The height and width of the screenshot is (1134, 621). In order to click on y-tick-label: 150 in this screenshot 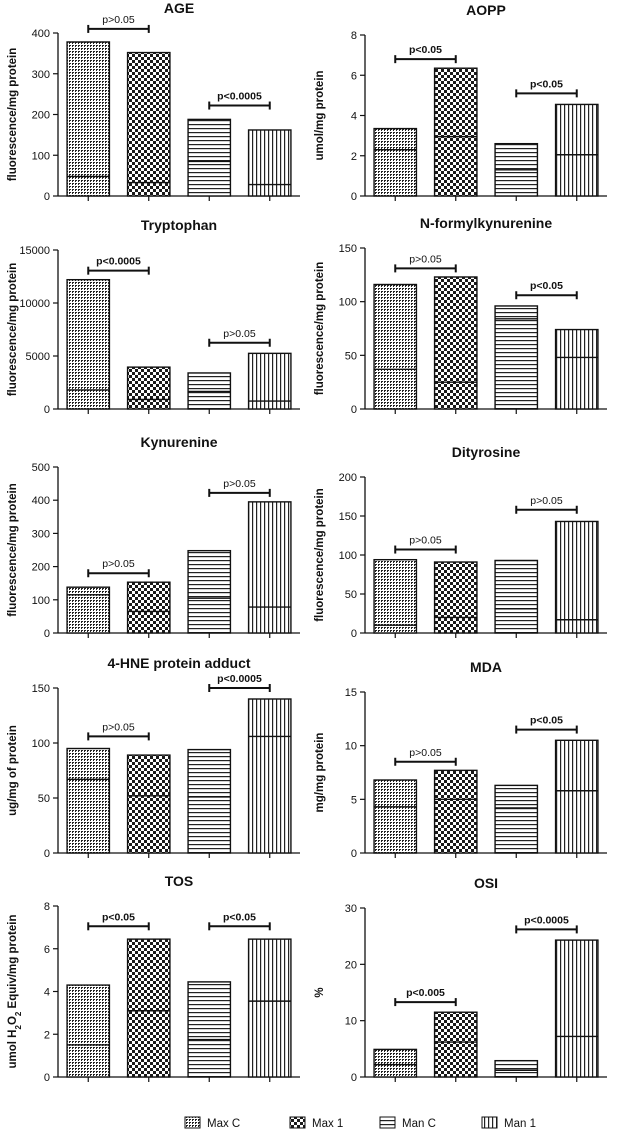, I will do `click(348, 517)`.